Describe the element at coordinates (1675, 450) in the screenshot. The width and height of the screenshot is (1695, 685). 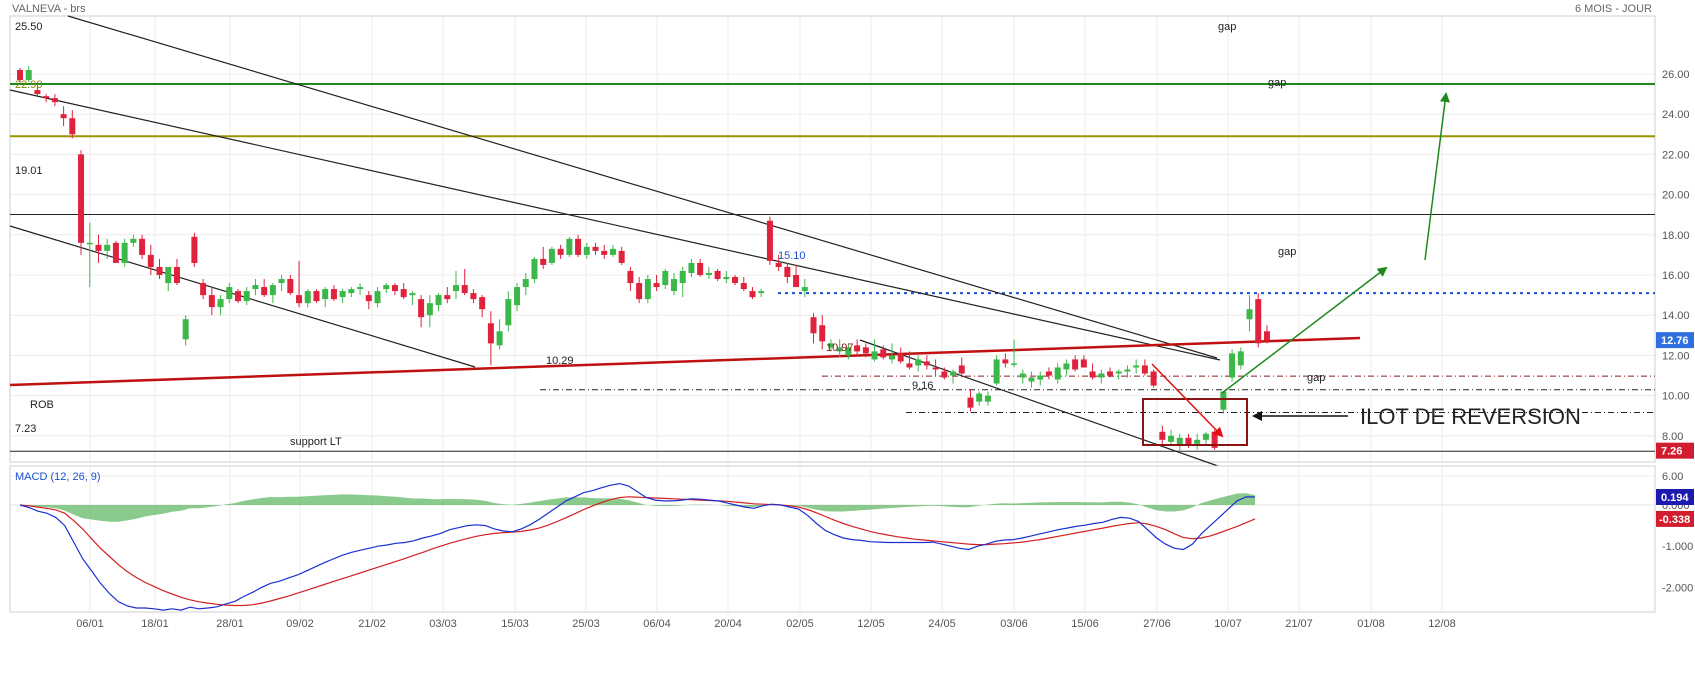
I see `support-price-badge` at that location.